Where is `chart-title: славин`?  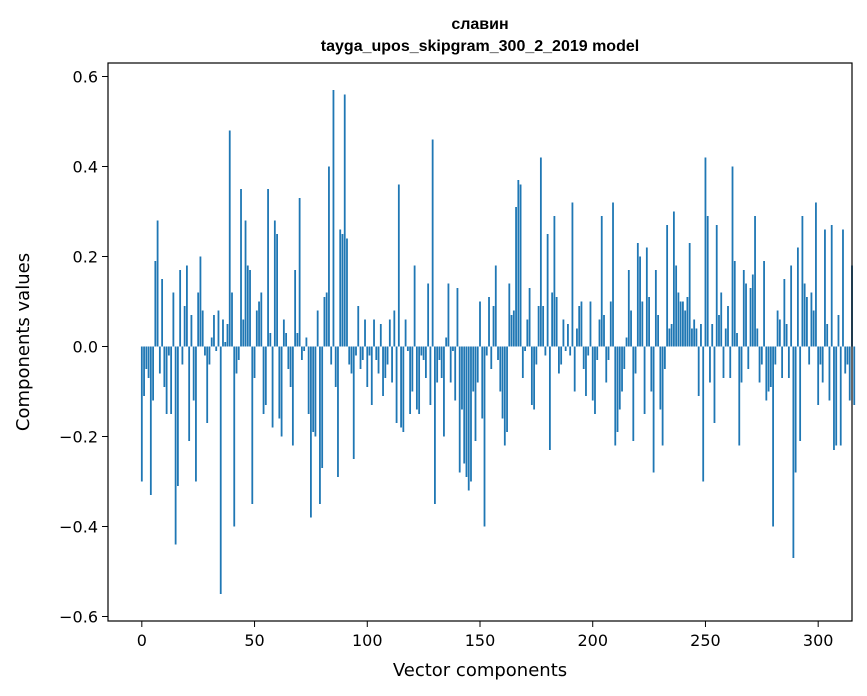 chart-title: славин is located at coordinates (479, 24).